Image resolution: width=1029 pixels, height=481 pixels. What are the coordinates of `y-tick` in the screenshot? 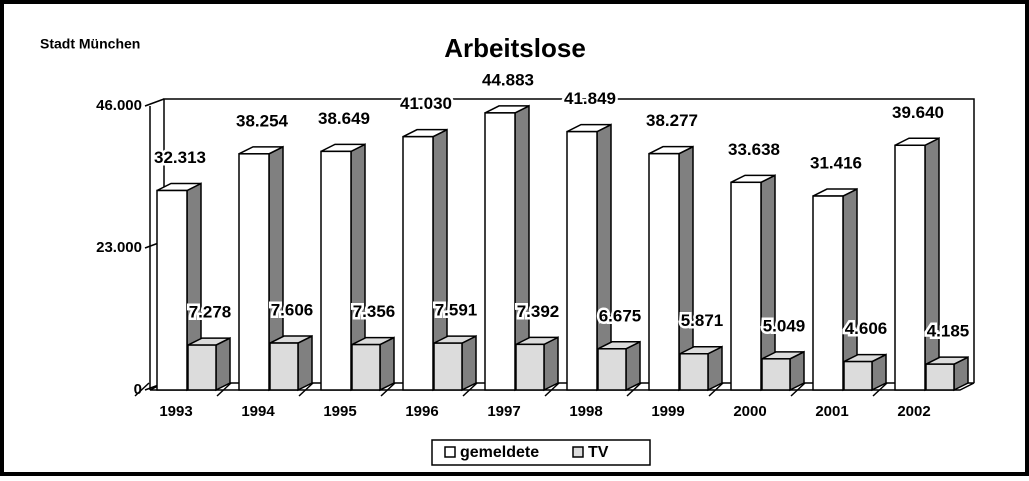 It's located at (154, 102).